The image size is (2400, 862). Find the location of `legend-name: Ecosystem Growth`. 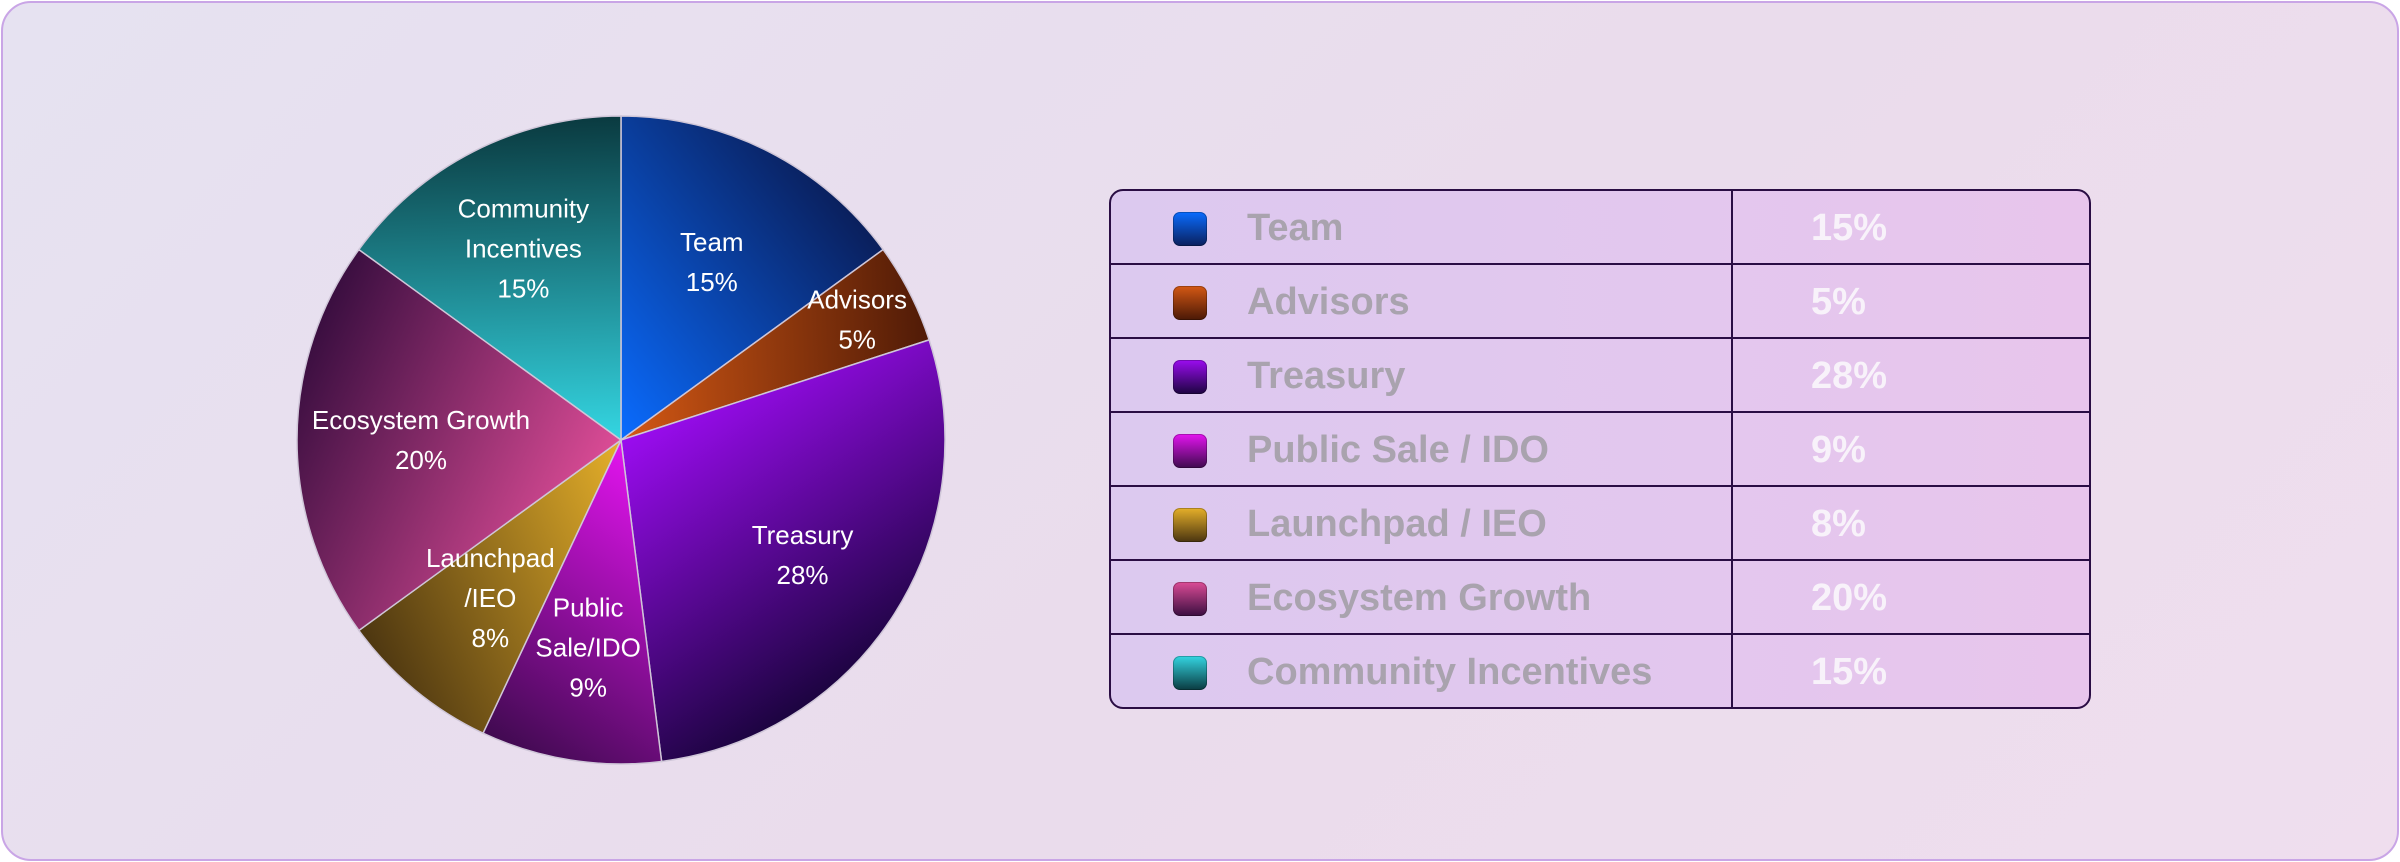

legend-name: Ecosystem Growth is located at coordinates (1419, 598).